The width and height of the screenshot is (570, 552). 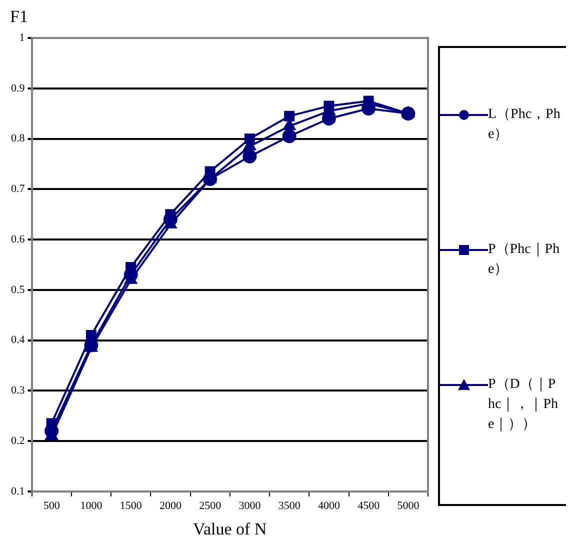 What do you see at coordinates (524, 259) in the screenshot?
I see `legend-label: P（Phc｜Phe）` at bounding box center [524, 259].